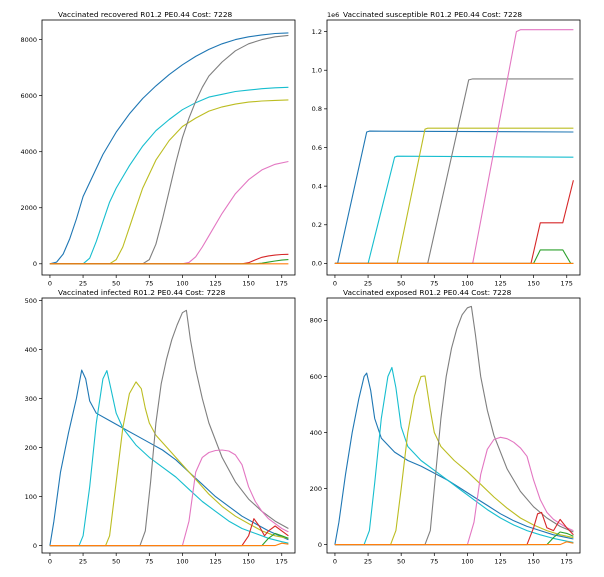 The image size is (604, 577). I want to click on y-tick-label: 1.0, so click(317, 71).